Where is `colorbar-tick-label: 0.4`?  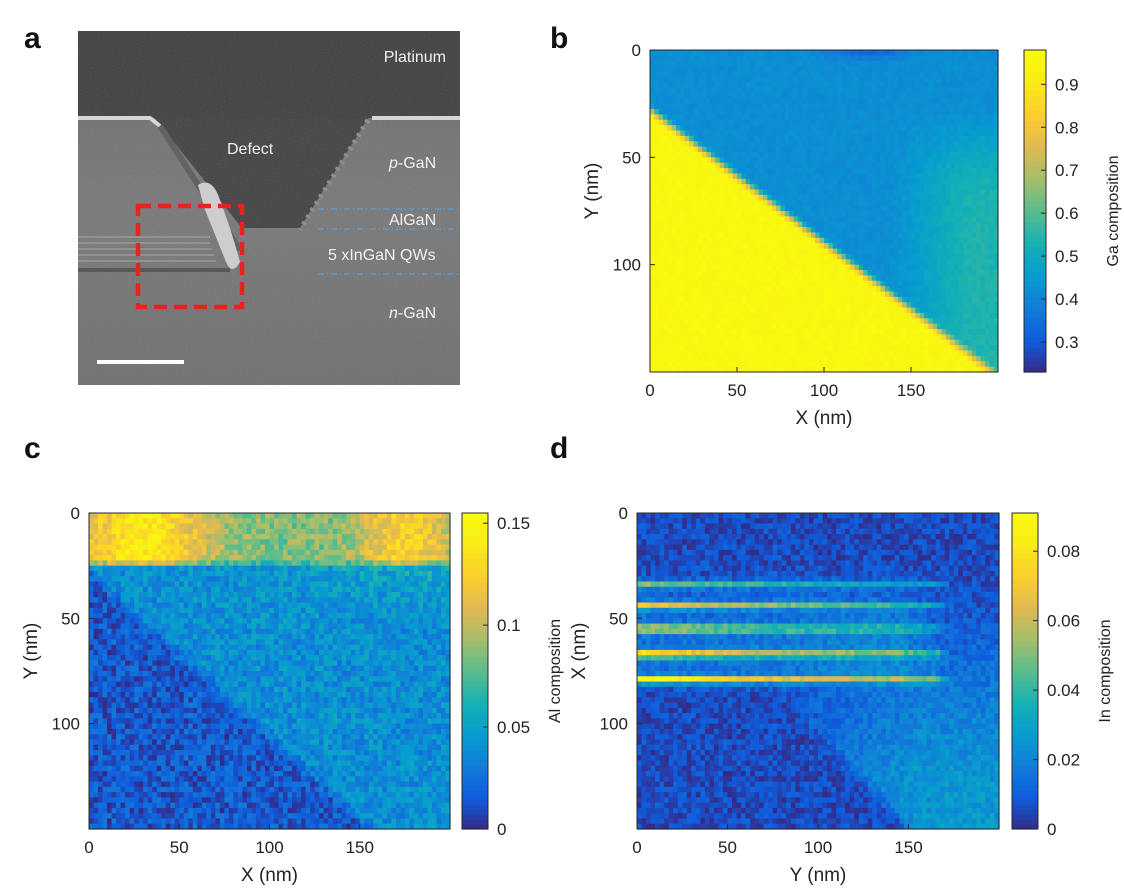
colorbar-tick-label: 0.4 is located at coordinates (1067, 299).